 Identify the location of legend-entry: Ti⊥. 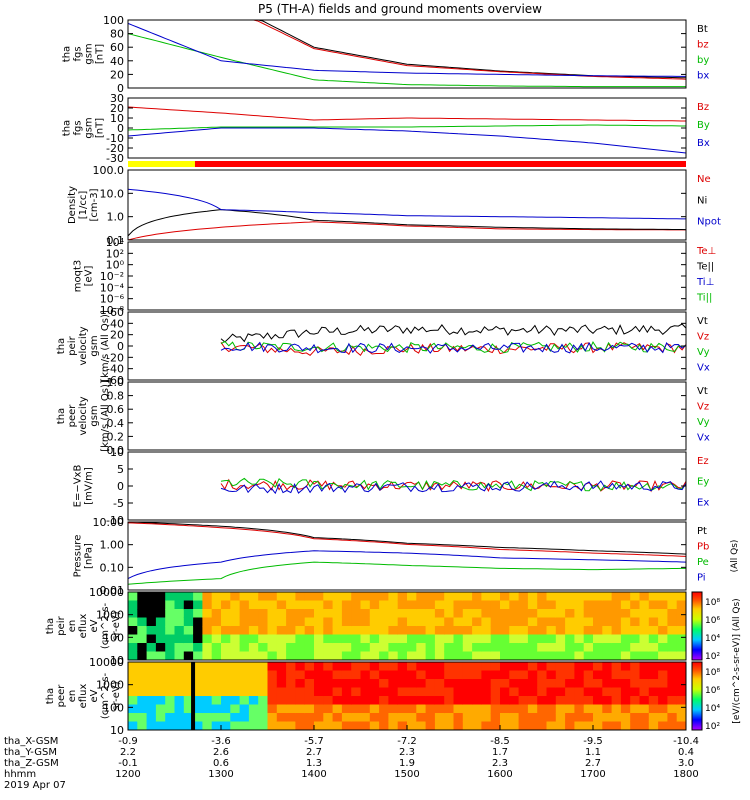
(705, 282).